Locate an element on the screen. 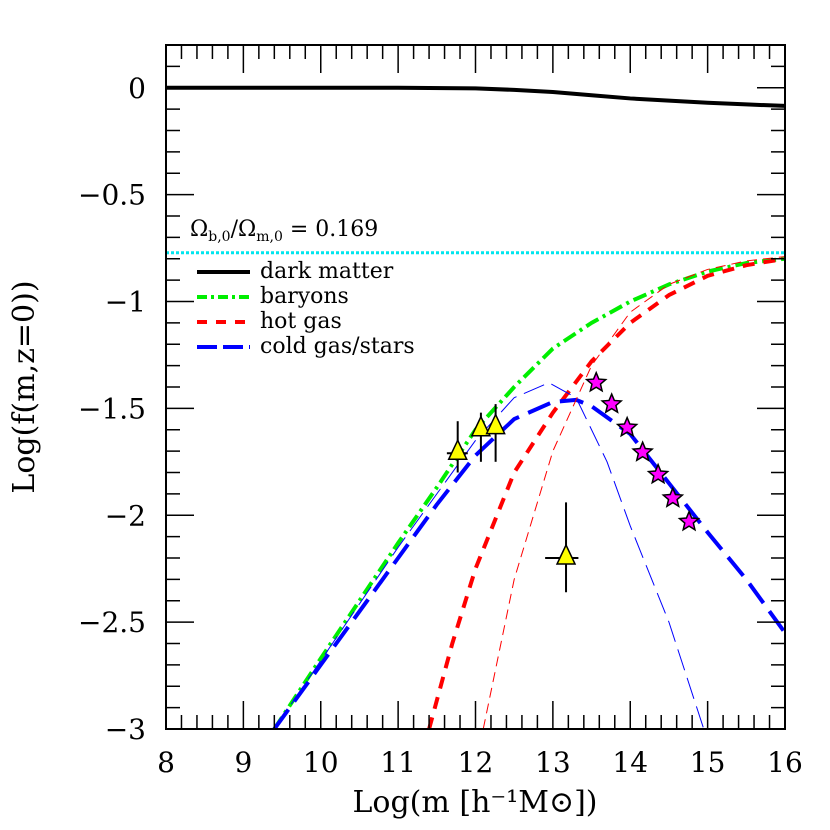 Image resolution: width=830 pixels, height=830 pixels. y-tick-label: −0.5 is located at coordinates (112, 195).